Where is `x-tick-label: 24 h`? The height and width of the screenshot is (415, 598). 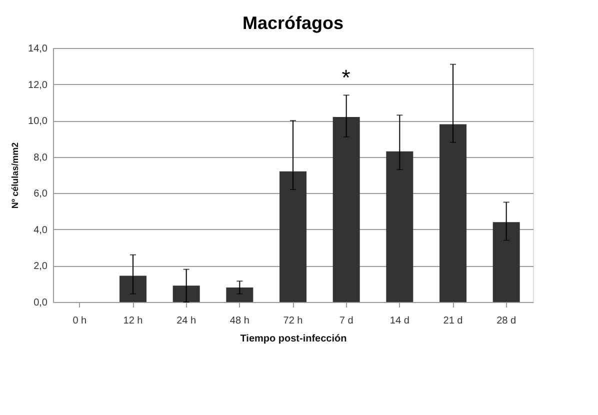
x-tick-label: 24 h is located at coordinates (186, 321).